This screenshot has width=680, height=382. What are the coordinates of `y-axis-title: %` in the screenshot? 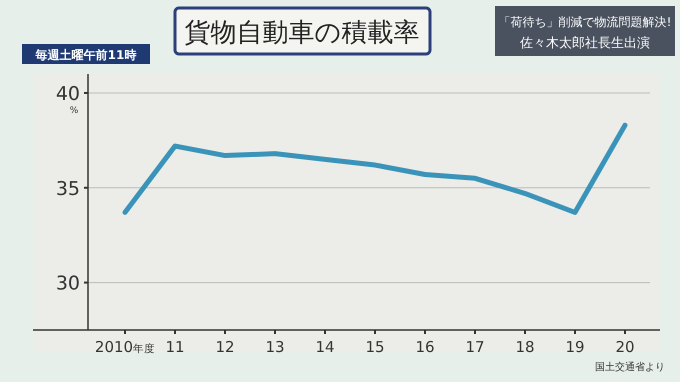 It's located at (74, 111).